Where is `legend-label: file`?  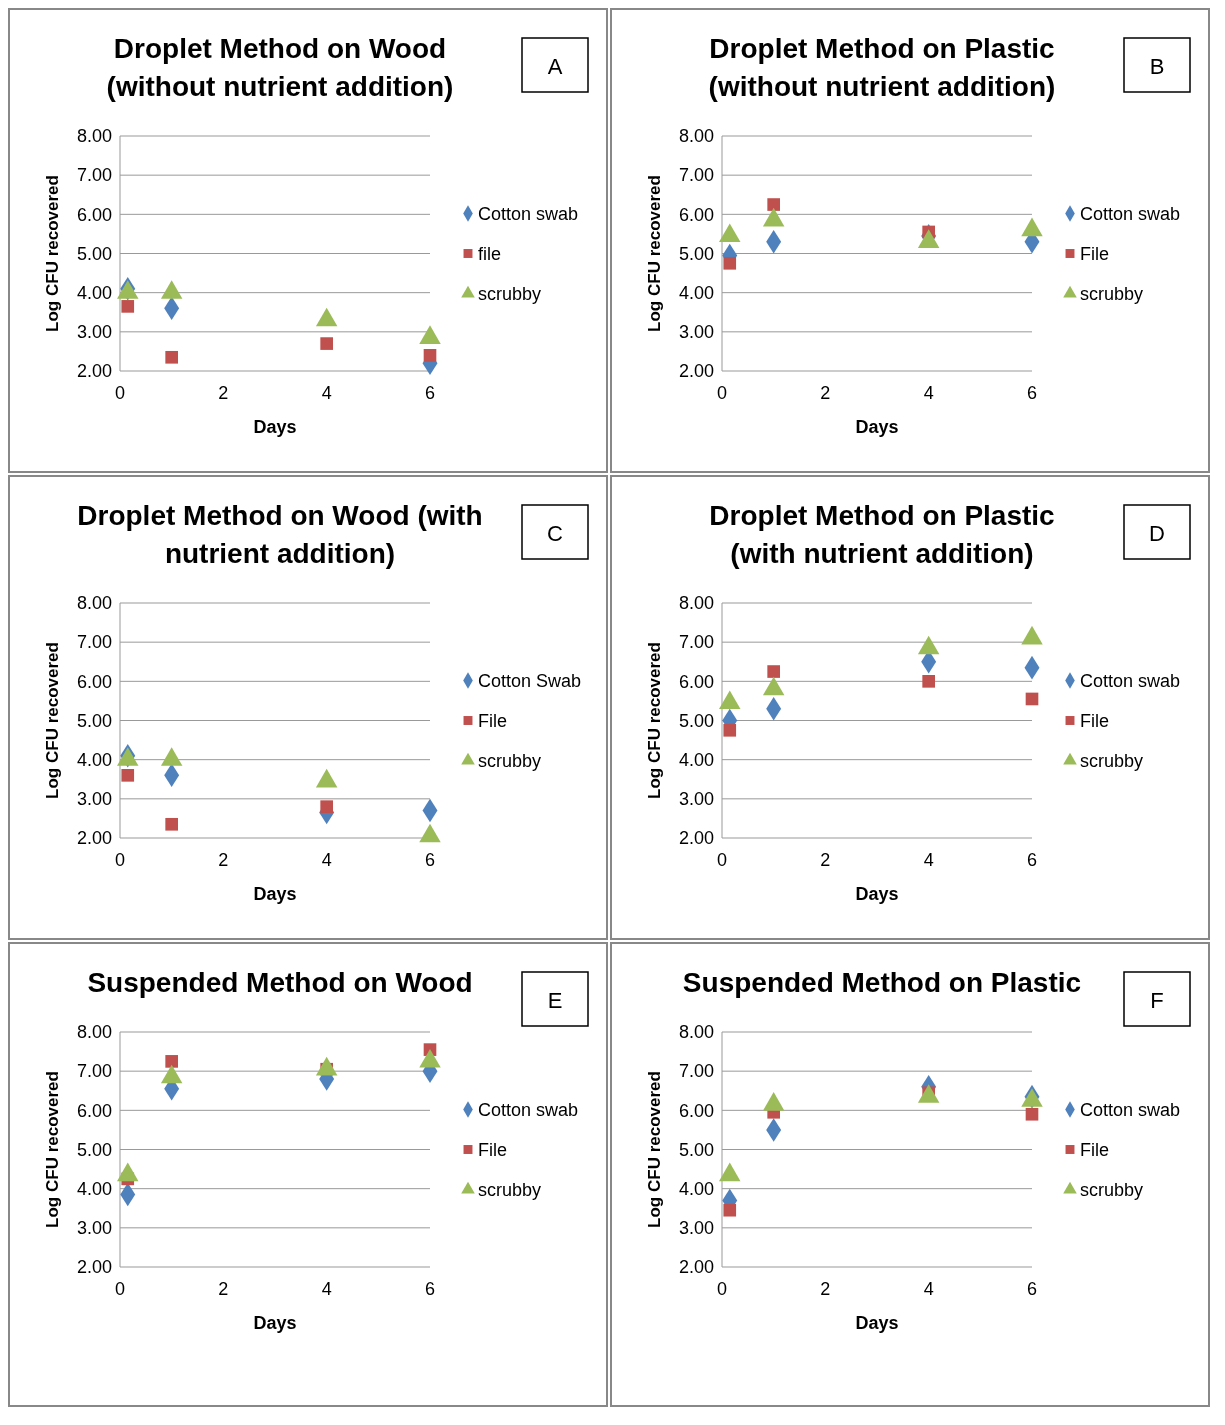
legend-label: file is located at coordinates (490, 253).